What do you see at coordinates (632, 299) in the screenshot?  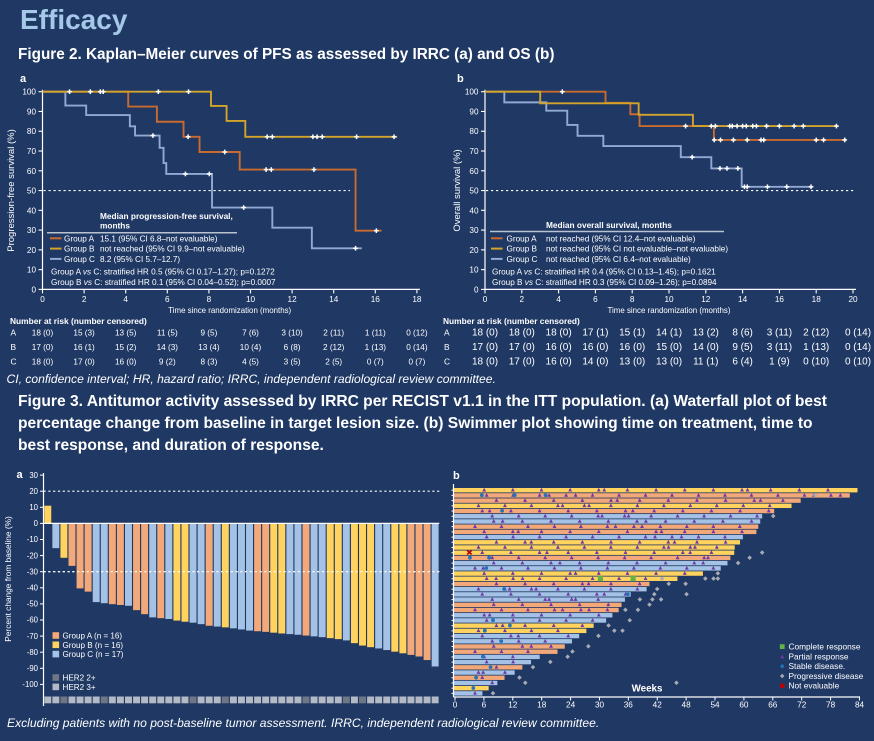 I see `svg-text: 8` at bounding box center [632, 299].